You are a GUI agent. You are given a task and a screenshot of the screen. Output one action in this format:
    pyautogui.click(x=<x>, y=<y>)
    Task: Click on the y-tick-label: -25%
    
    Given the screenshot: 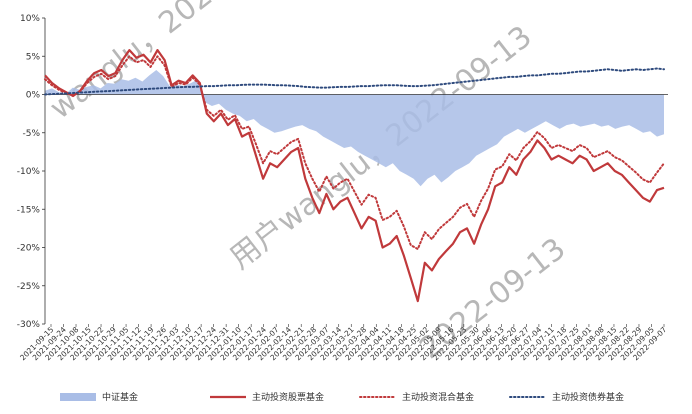 What is the action you would take?
    pyautogui.click(x=29, y=287)
    